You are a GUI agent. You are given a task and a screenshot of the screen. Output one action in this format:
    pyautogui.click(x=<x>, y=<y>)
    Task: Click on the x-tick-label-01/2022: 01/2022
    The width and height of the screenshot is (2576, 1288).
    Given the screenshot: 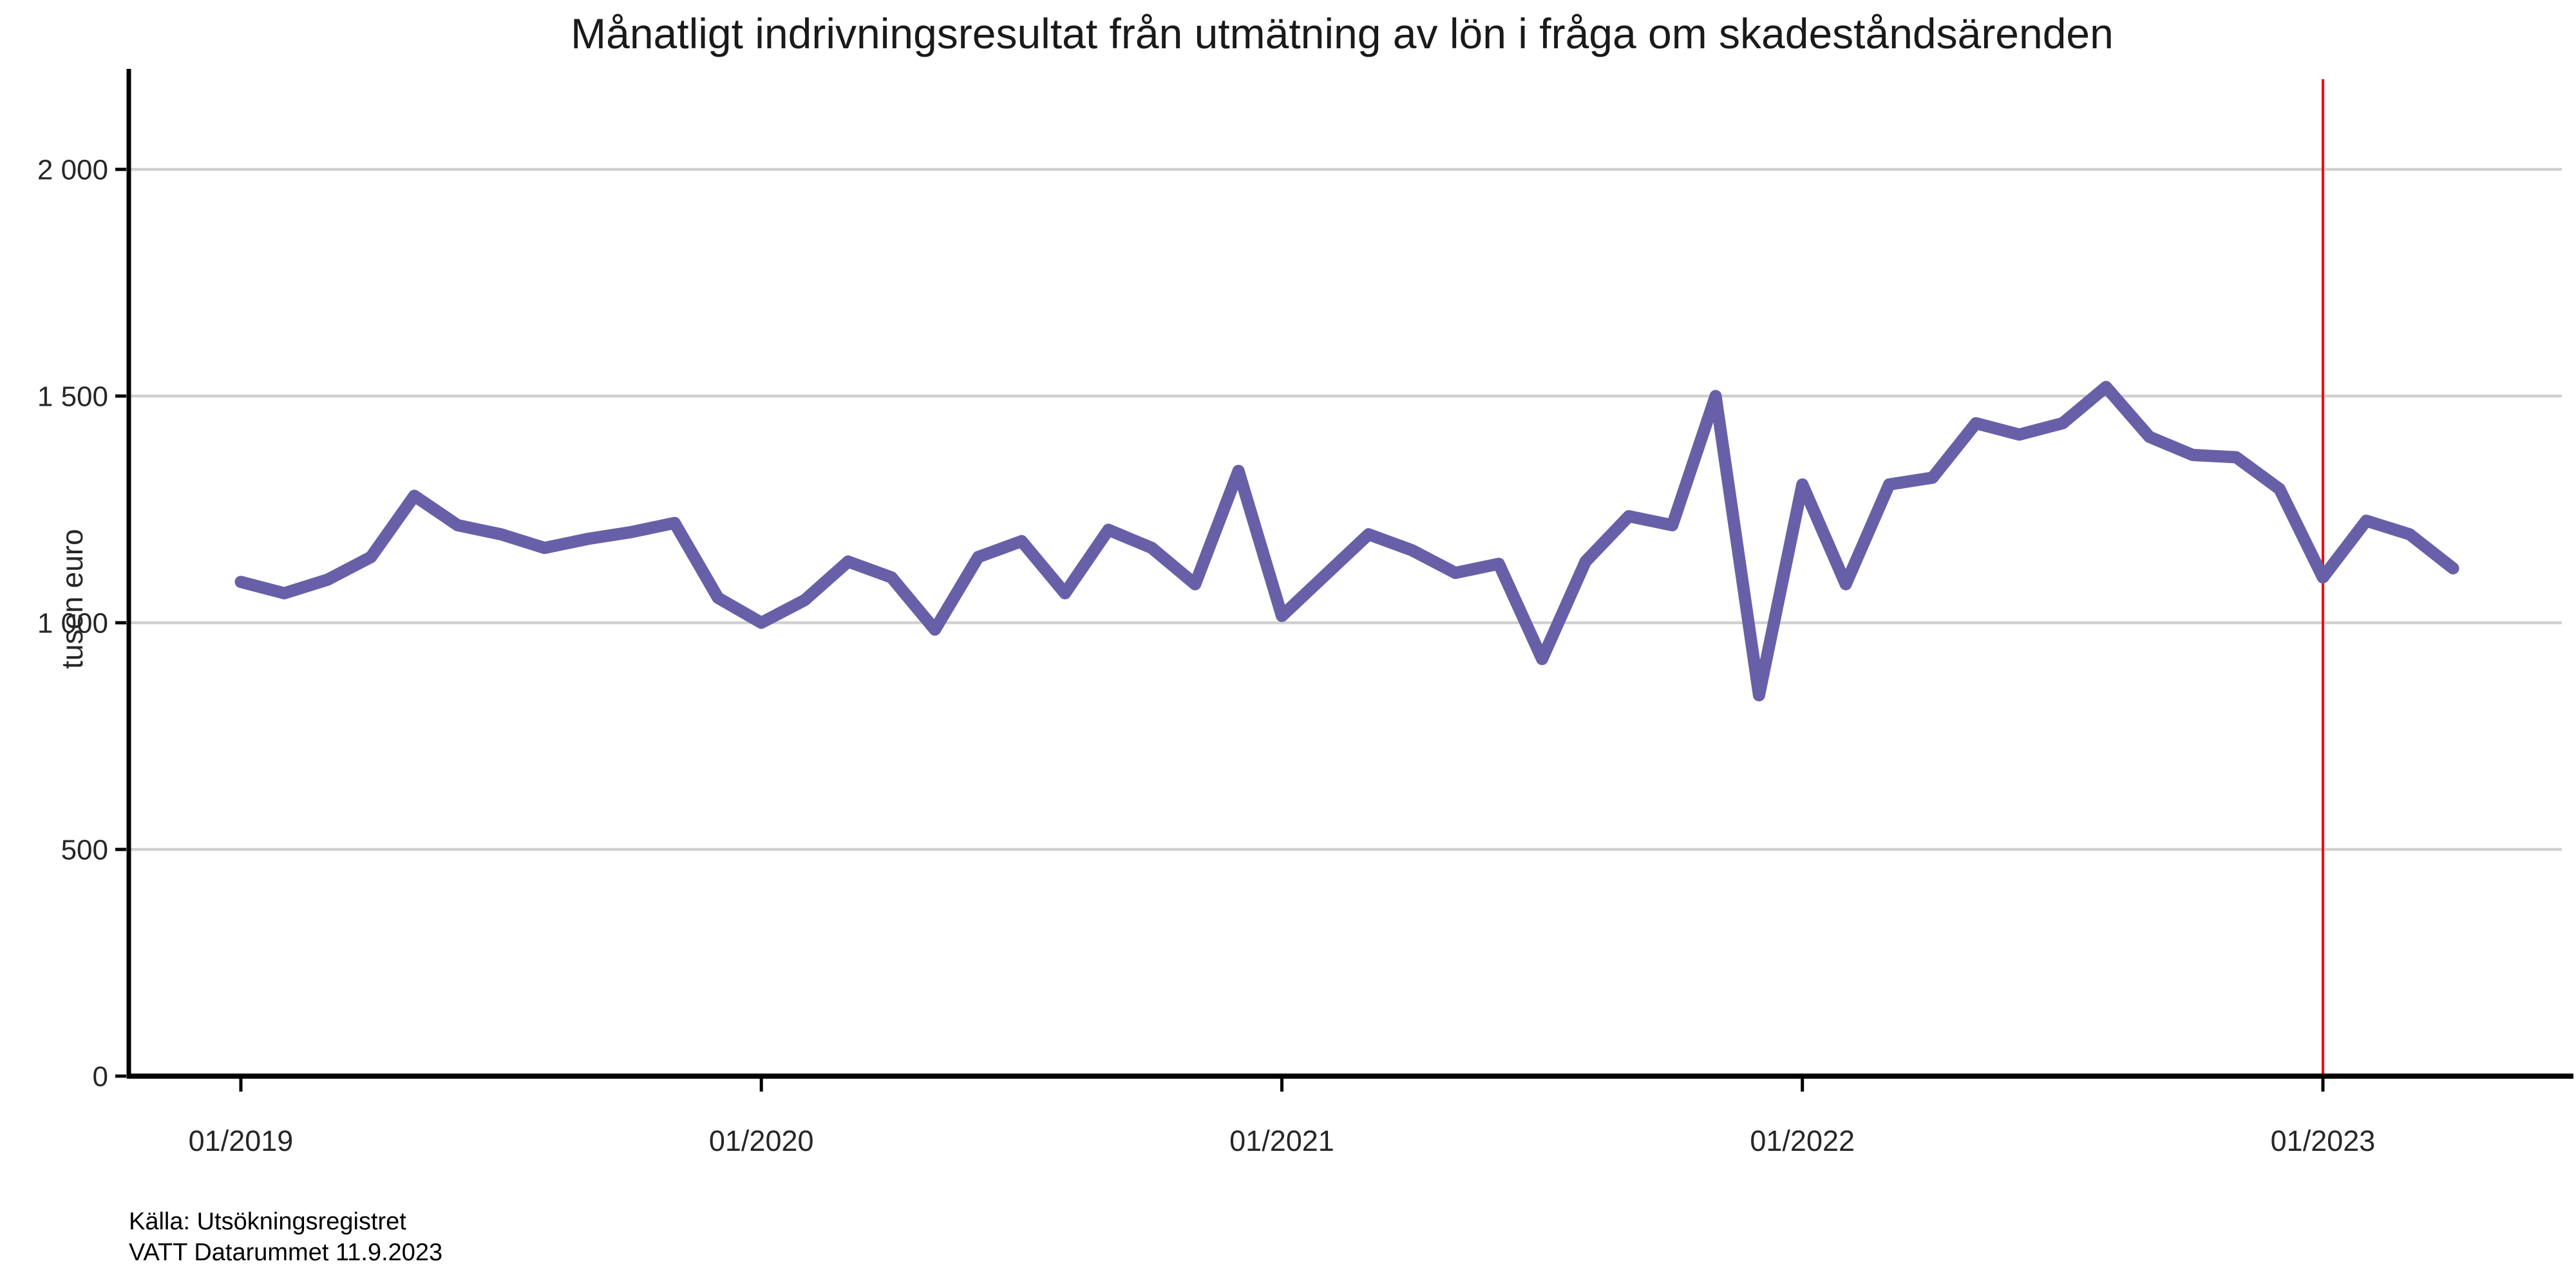 What is the action you would take?
    pyautogui.click(x=1803, y=1140)
    